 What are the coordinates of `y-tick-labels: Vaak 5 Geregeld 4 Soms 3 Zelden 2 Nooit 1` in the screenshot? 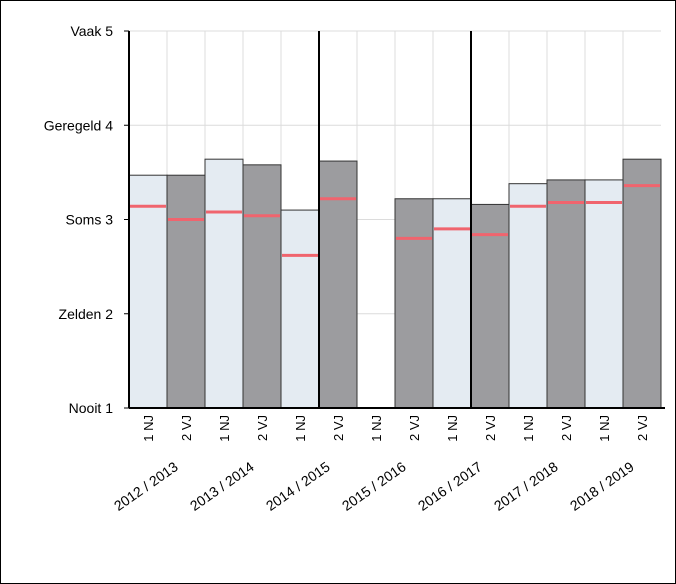 It's located at (78, 219).